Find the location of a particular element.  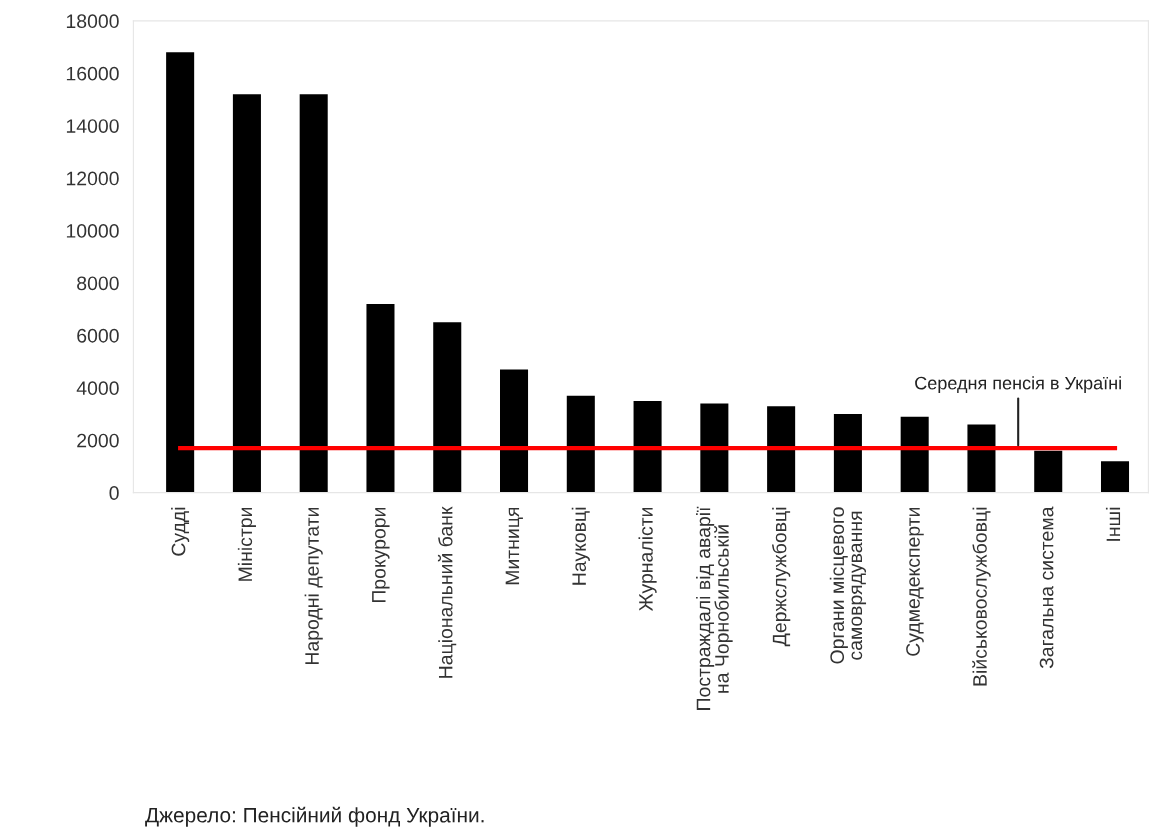

y-tick-label: 6000 is located at coordinates (98, 335).